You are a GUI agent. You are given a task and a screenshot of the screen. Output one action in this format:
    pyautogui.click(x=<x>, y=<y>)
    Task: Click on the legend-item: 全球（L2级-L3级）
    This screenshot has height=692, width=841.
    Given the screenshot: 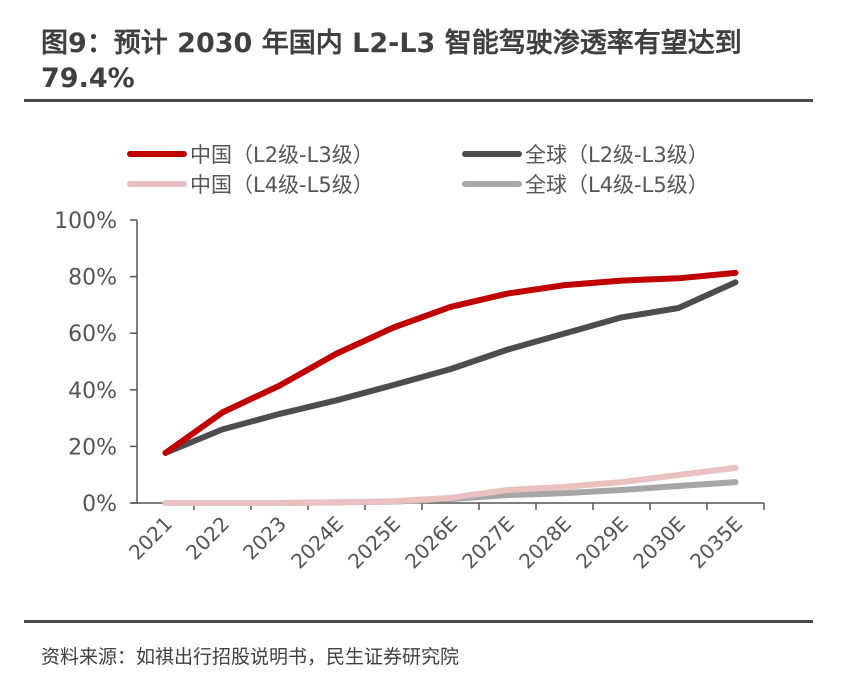 What is the action you would take?
    pyautogui.click(x=585, y=155)
    